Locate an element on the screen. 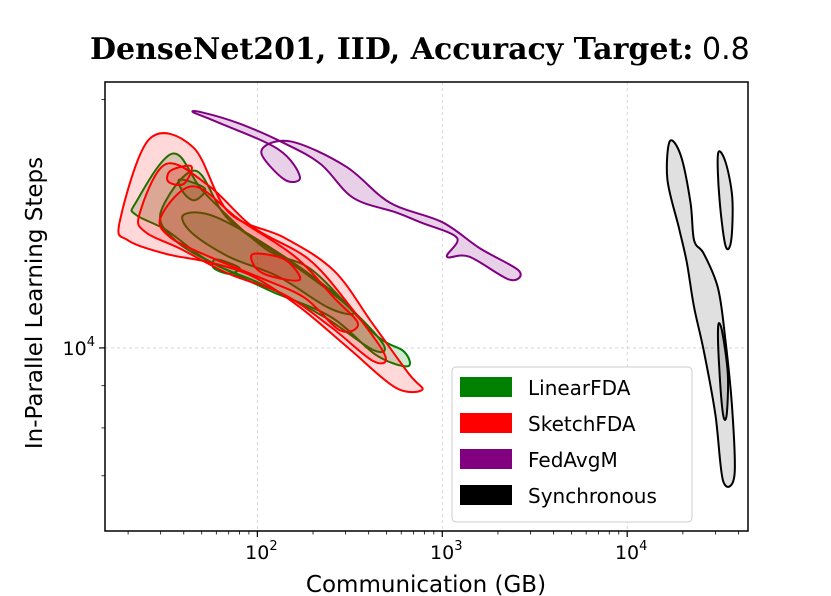  series-synchronous is located at coordinates (700, 313).